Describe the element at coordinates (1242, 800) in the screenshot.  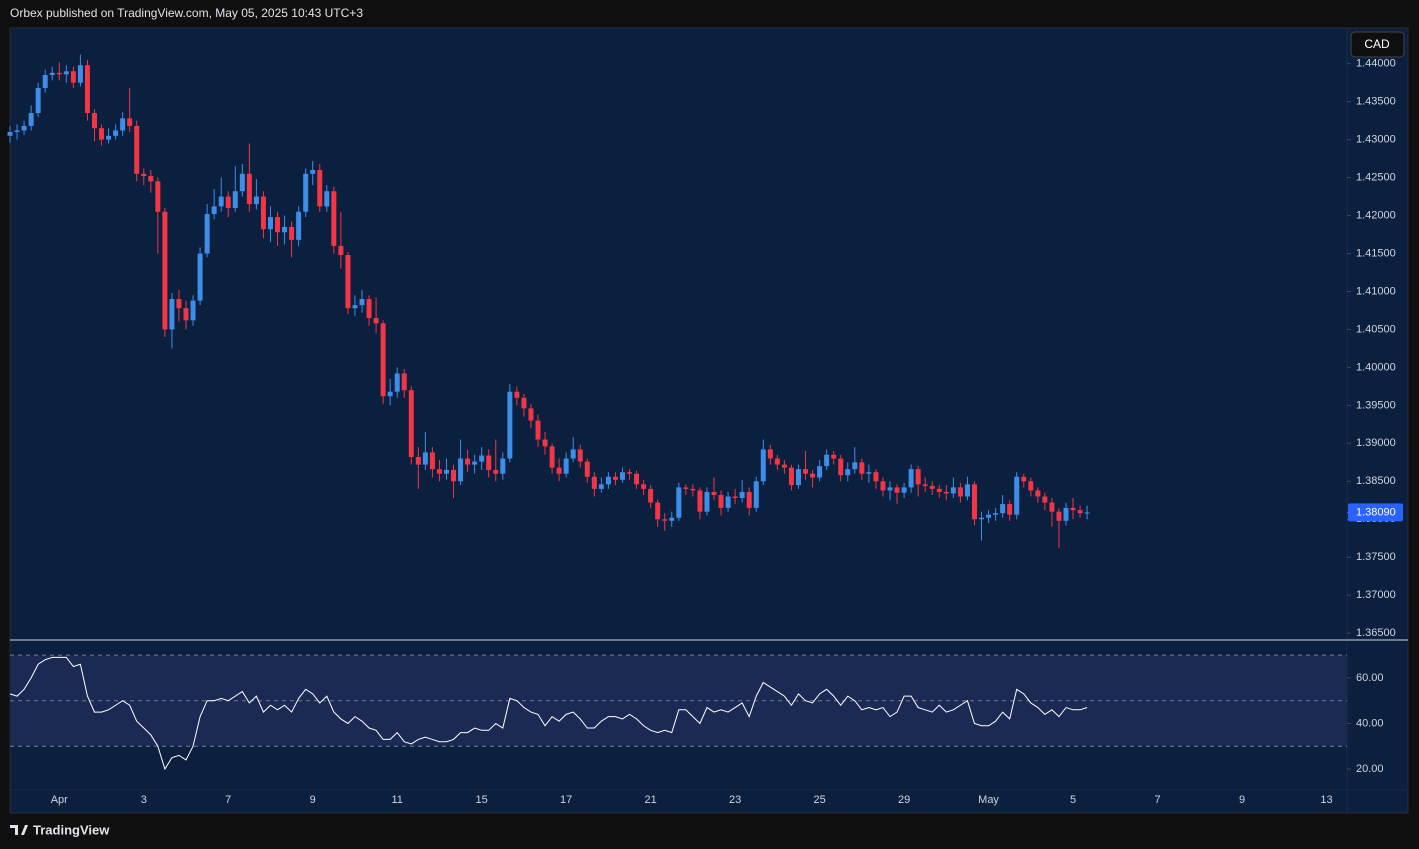
I see `x-tick-label: 9` at that location.